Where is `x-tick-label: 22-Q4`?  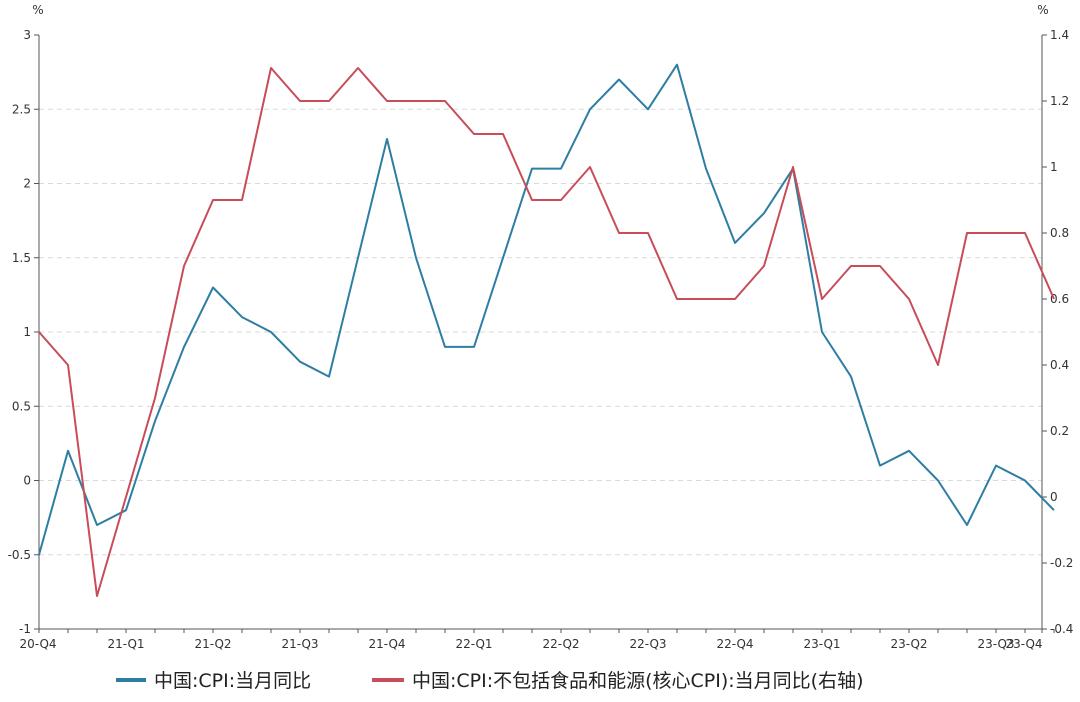
x-tick-label: 22-Q4 is located at coordinates (734, 644).